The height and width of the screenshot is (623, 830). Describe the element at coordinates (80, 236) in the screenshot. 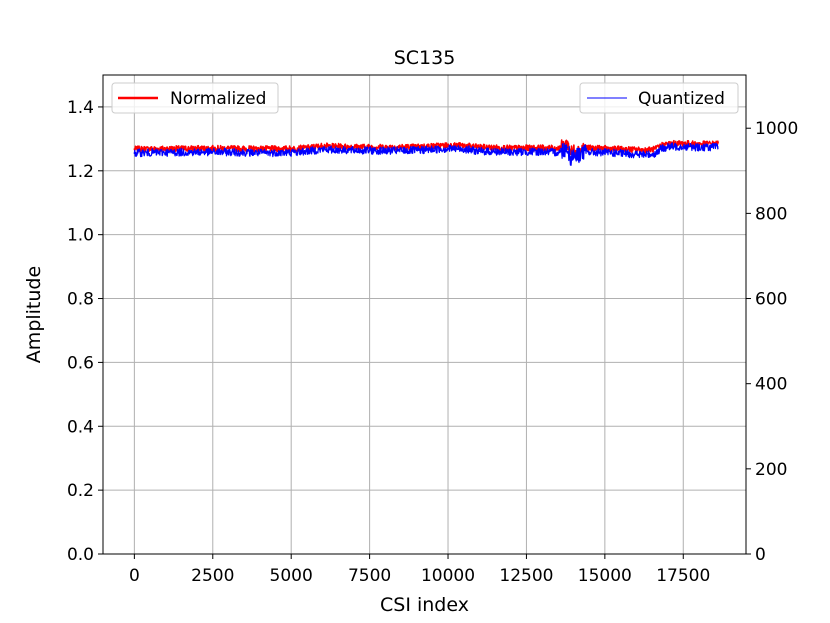

I see `y-tick-label: 1.0` at that location.